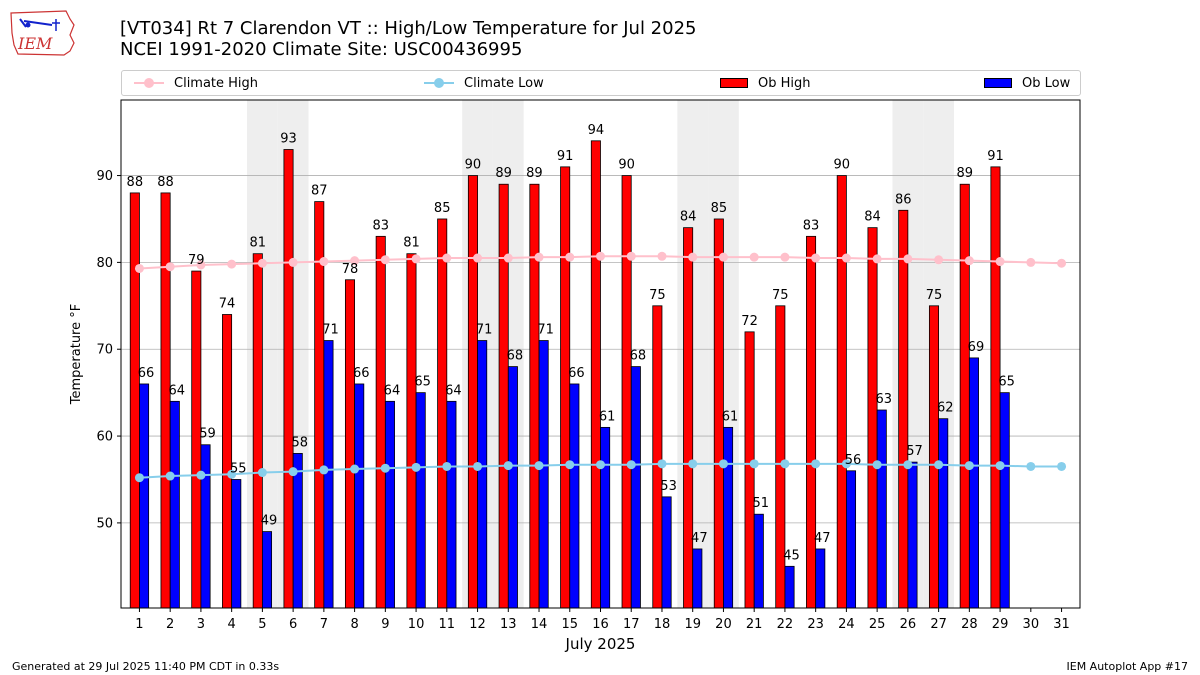 This screenshot has height=675, width=1200. I want to click on x-tick-label: 13, so click(508, 624).